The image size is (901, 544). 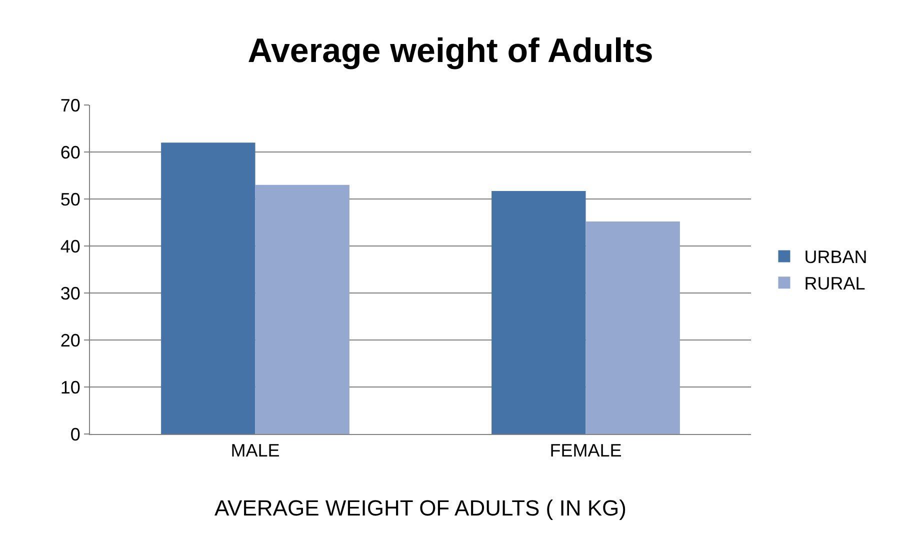 What do you see at coordinates (70, 387) in the screenshot?
I see `y-tick-label: 10` at bounding box center [70, 387].